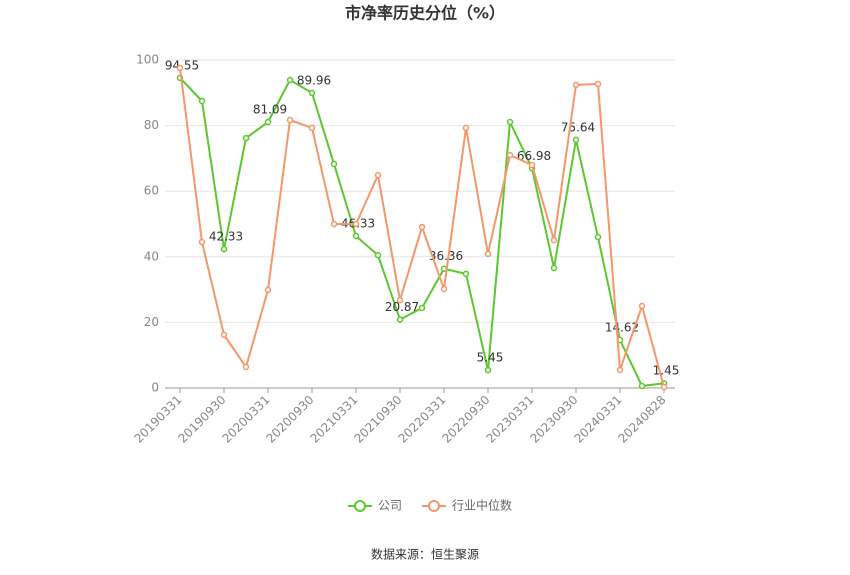 This screenshot has height=575, width=850. What do you see at coordinates (642, 419) in the screenshot?
I see `x-tick-label: 20240828` at bounding box center [642, 419].